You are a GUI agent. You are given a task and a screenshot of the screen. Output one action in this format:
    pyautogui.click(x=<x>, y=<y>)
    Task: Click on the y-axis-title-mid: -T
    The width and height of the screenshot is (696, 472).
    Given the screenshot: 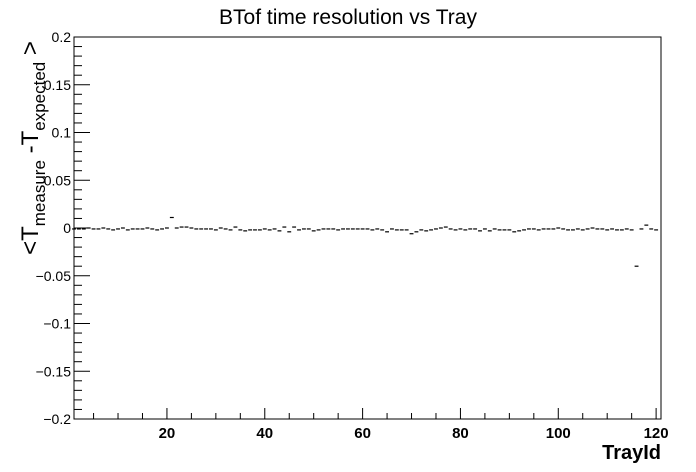 What is the action you would take?
    pyautogui.click(x=30, y=145)
    